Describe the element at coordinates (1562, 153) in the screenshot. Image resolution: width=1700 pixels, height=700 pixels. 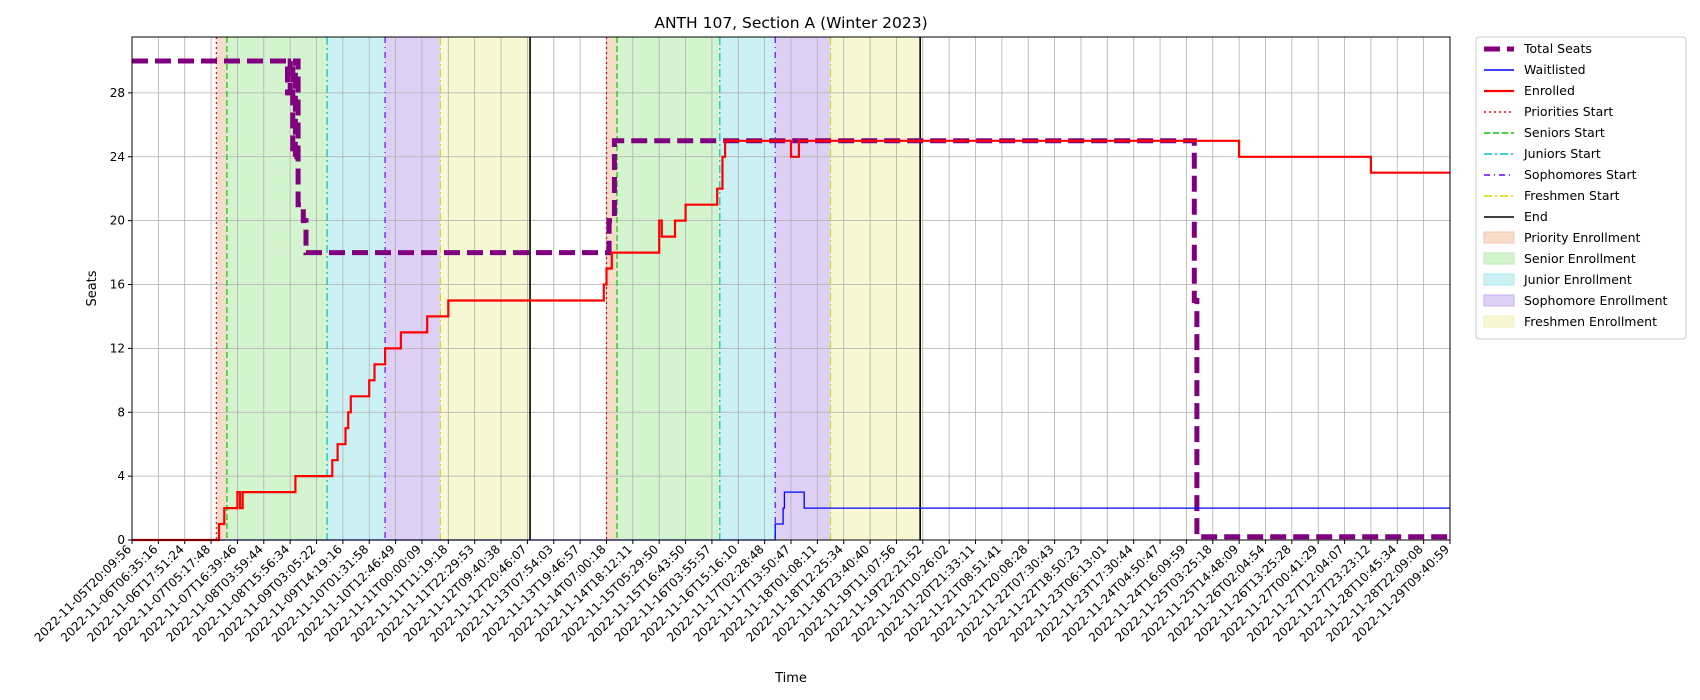
I see `legend-label: Juniors Start` at that location.